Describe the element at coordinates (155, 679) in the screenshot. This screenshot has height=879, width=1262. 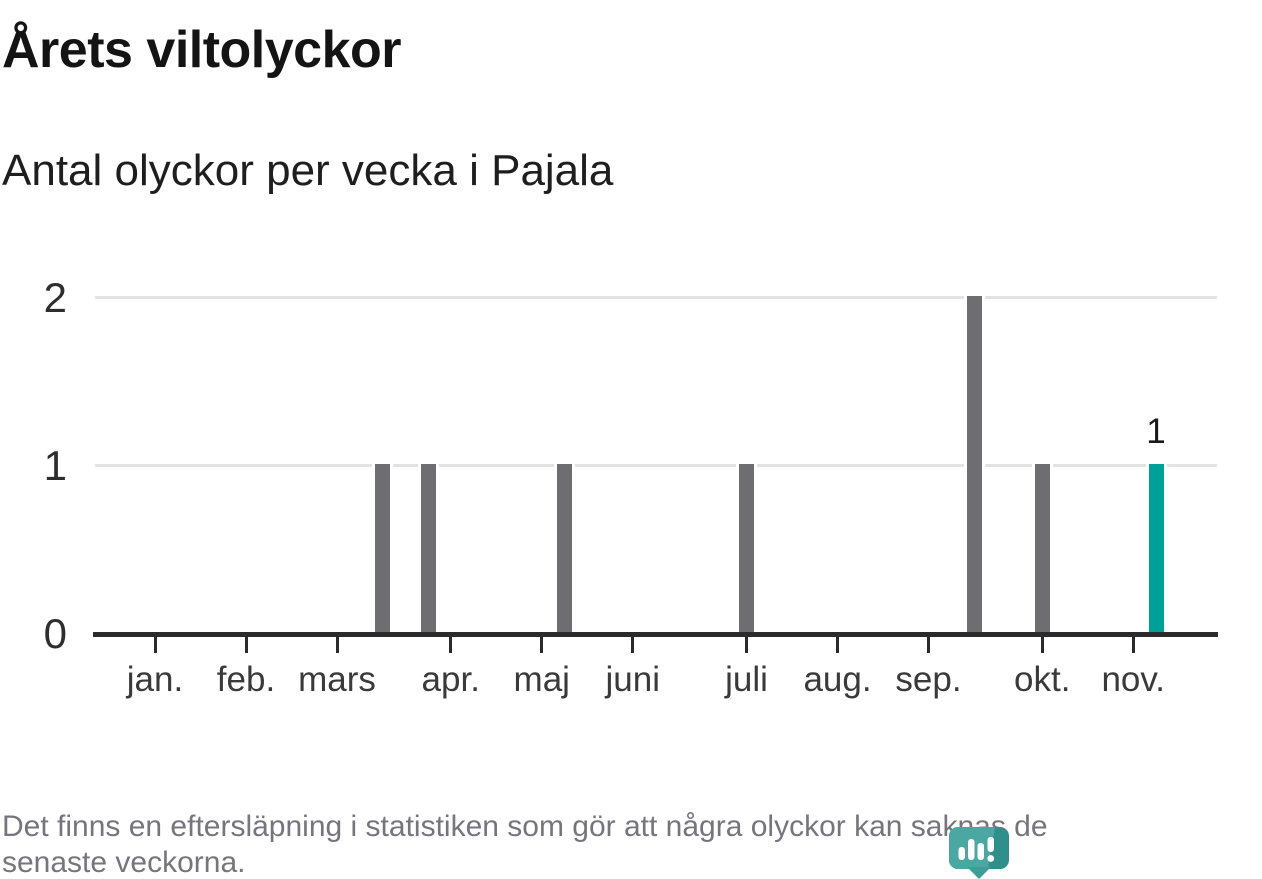
I see `x-axis-label-jan: jan.` at that location.